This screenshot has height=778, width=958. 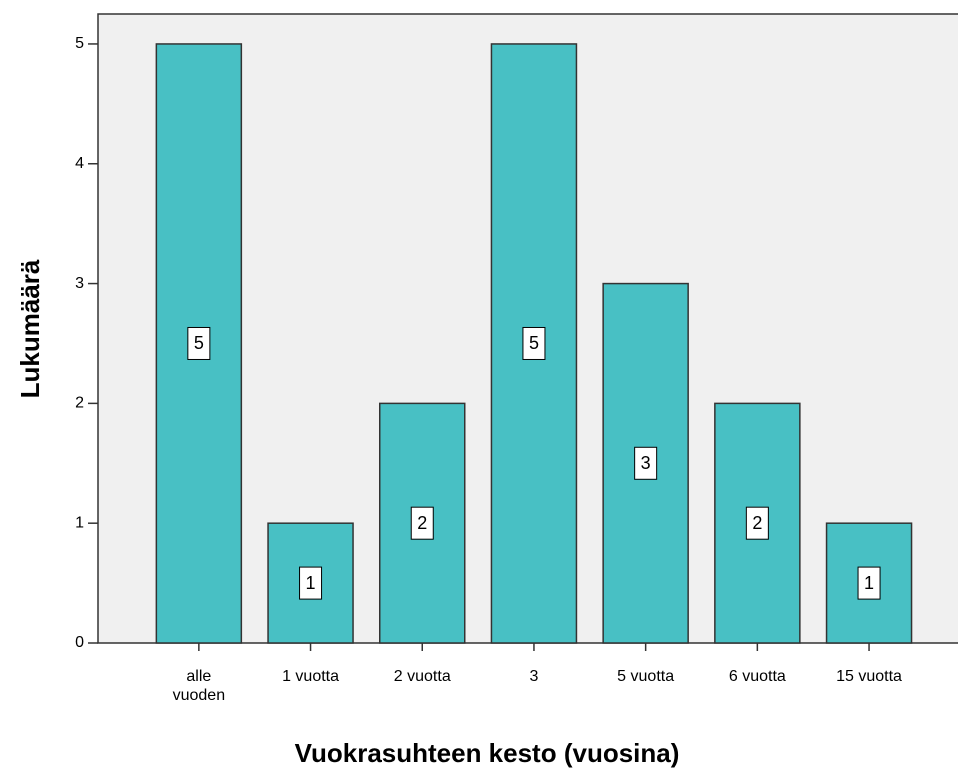 I want to click on y-tick-label: 3, so click(x=79, y=283).